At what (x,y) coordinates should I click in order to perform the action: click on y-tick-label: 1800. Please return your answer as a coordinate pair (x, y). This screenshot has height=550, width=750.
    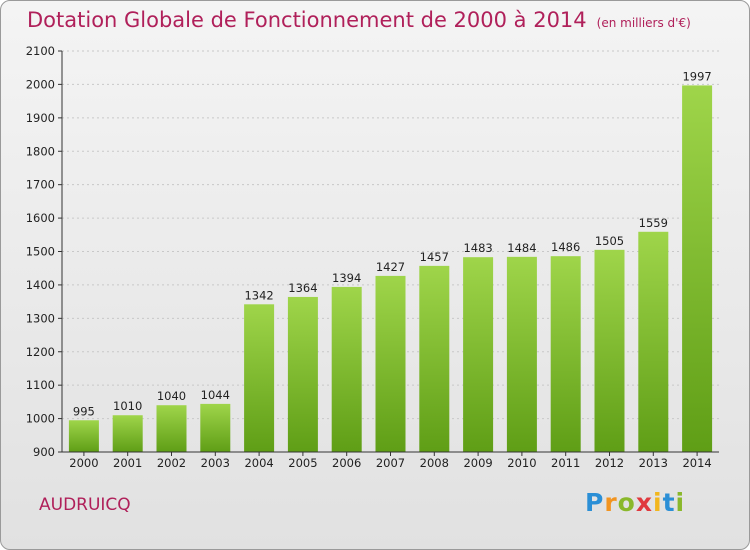
    Looking at the image, I should click on (40, 151).